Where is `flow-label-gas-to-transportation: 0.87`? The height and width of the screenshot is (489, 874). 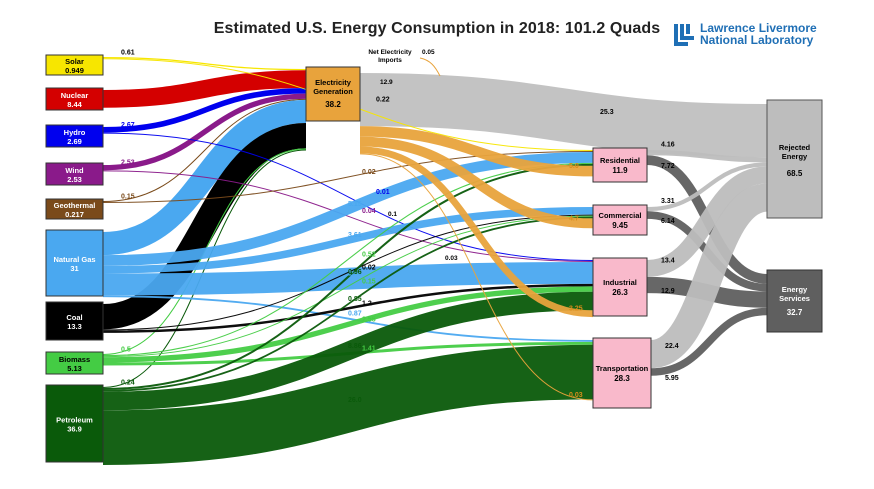
flow-label-gas-to-transportation: 0.87 is located at coordinates (355, 314).